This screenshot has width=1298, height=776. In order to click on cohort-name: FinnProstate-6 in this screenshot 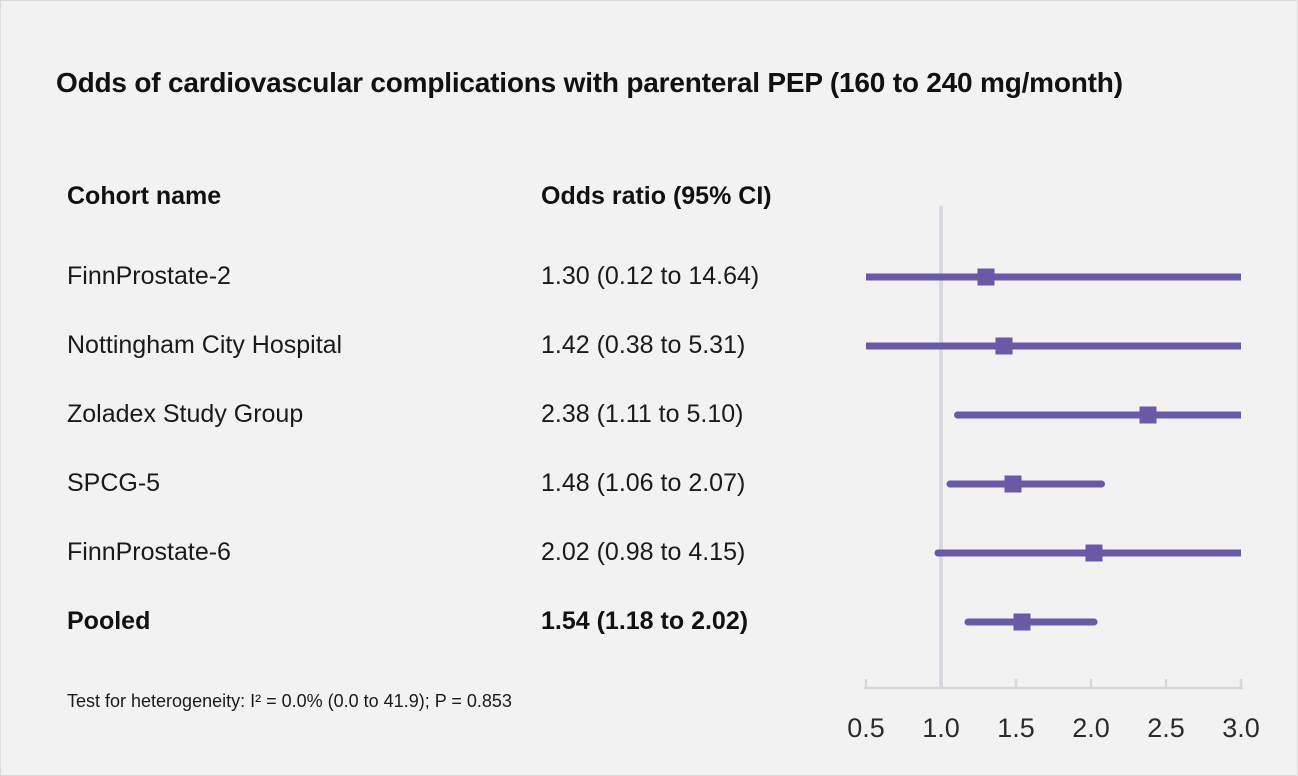, I will do `click(149, 552)`.